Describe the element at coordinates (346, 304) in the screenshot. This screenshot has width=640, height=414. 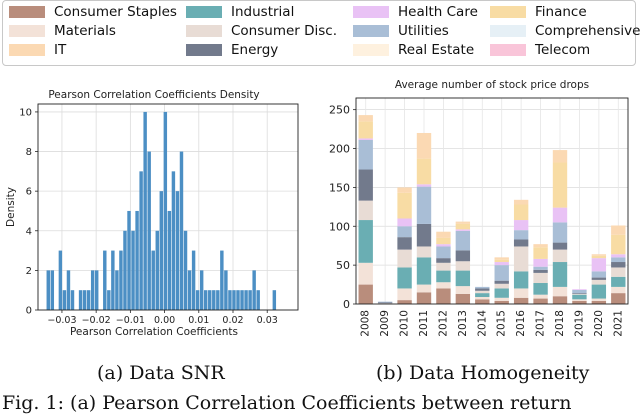
I see `y-tick-label: 0` at that location.